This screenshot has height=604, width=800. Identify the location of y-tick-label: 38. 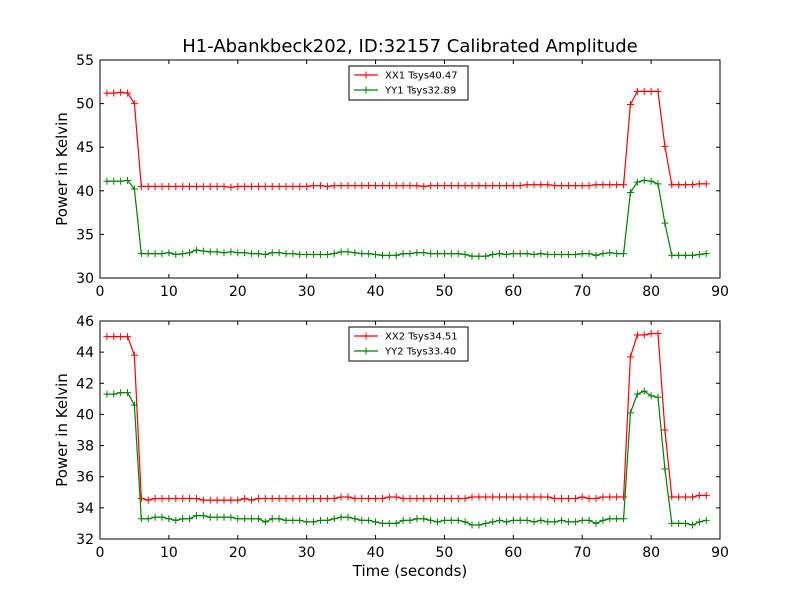
(85, 447).